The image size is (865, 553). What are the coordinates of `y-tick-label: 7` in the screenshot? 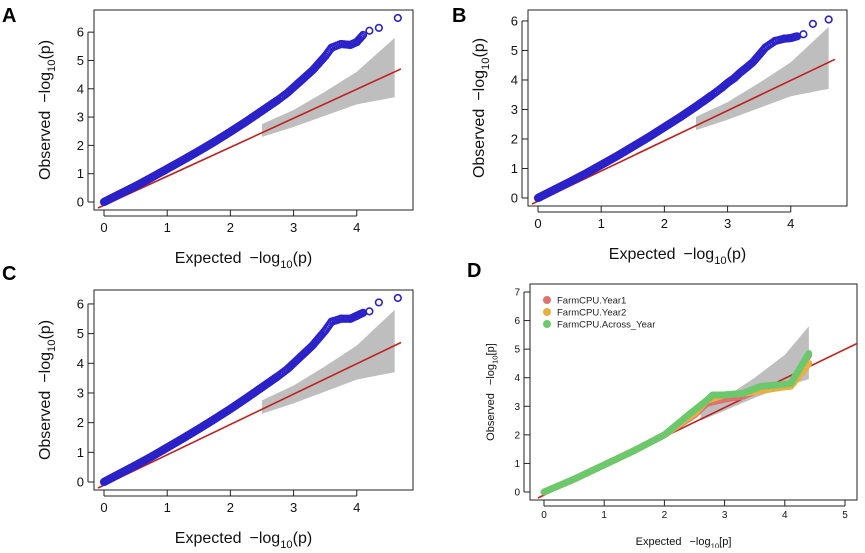 It's located at (517, 293).